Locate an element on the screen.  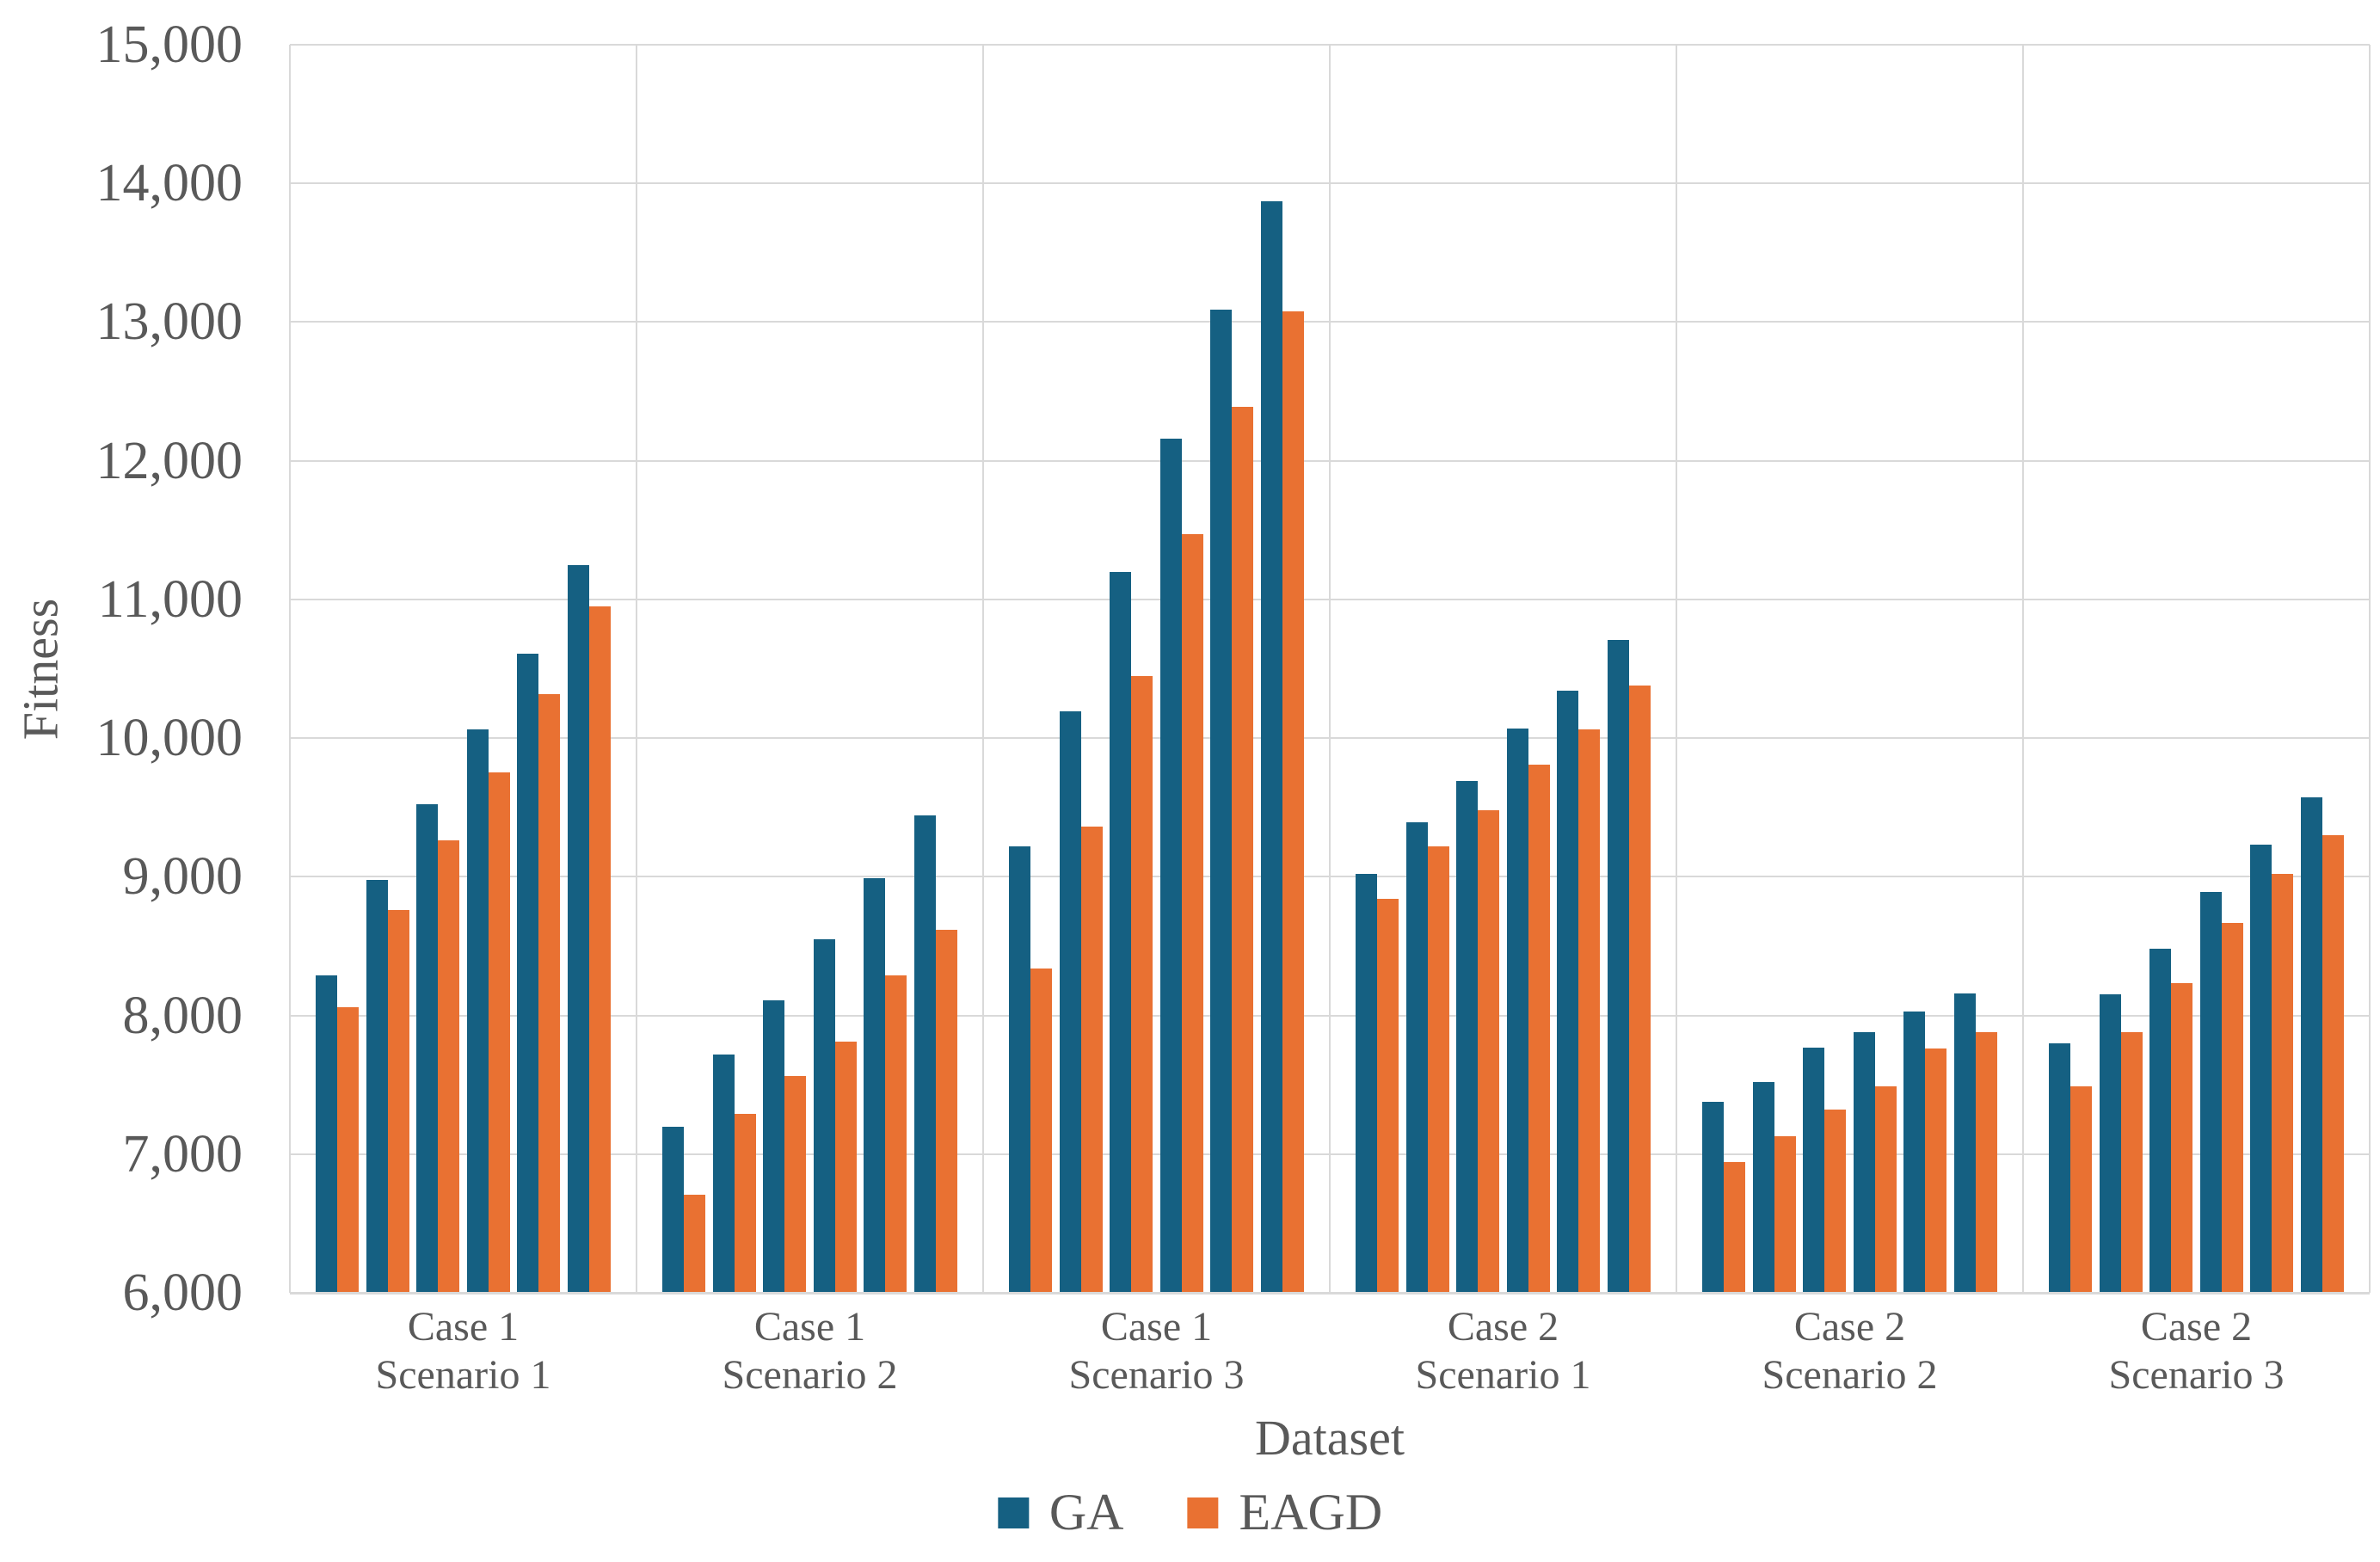
y-tick-label: 8,000 is located at coordinates (182, 1015).